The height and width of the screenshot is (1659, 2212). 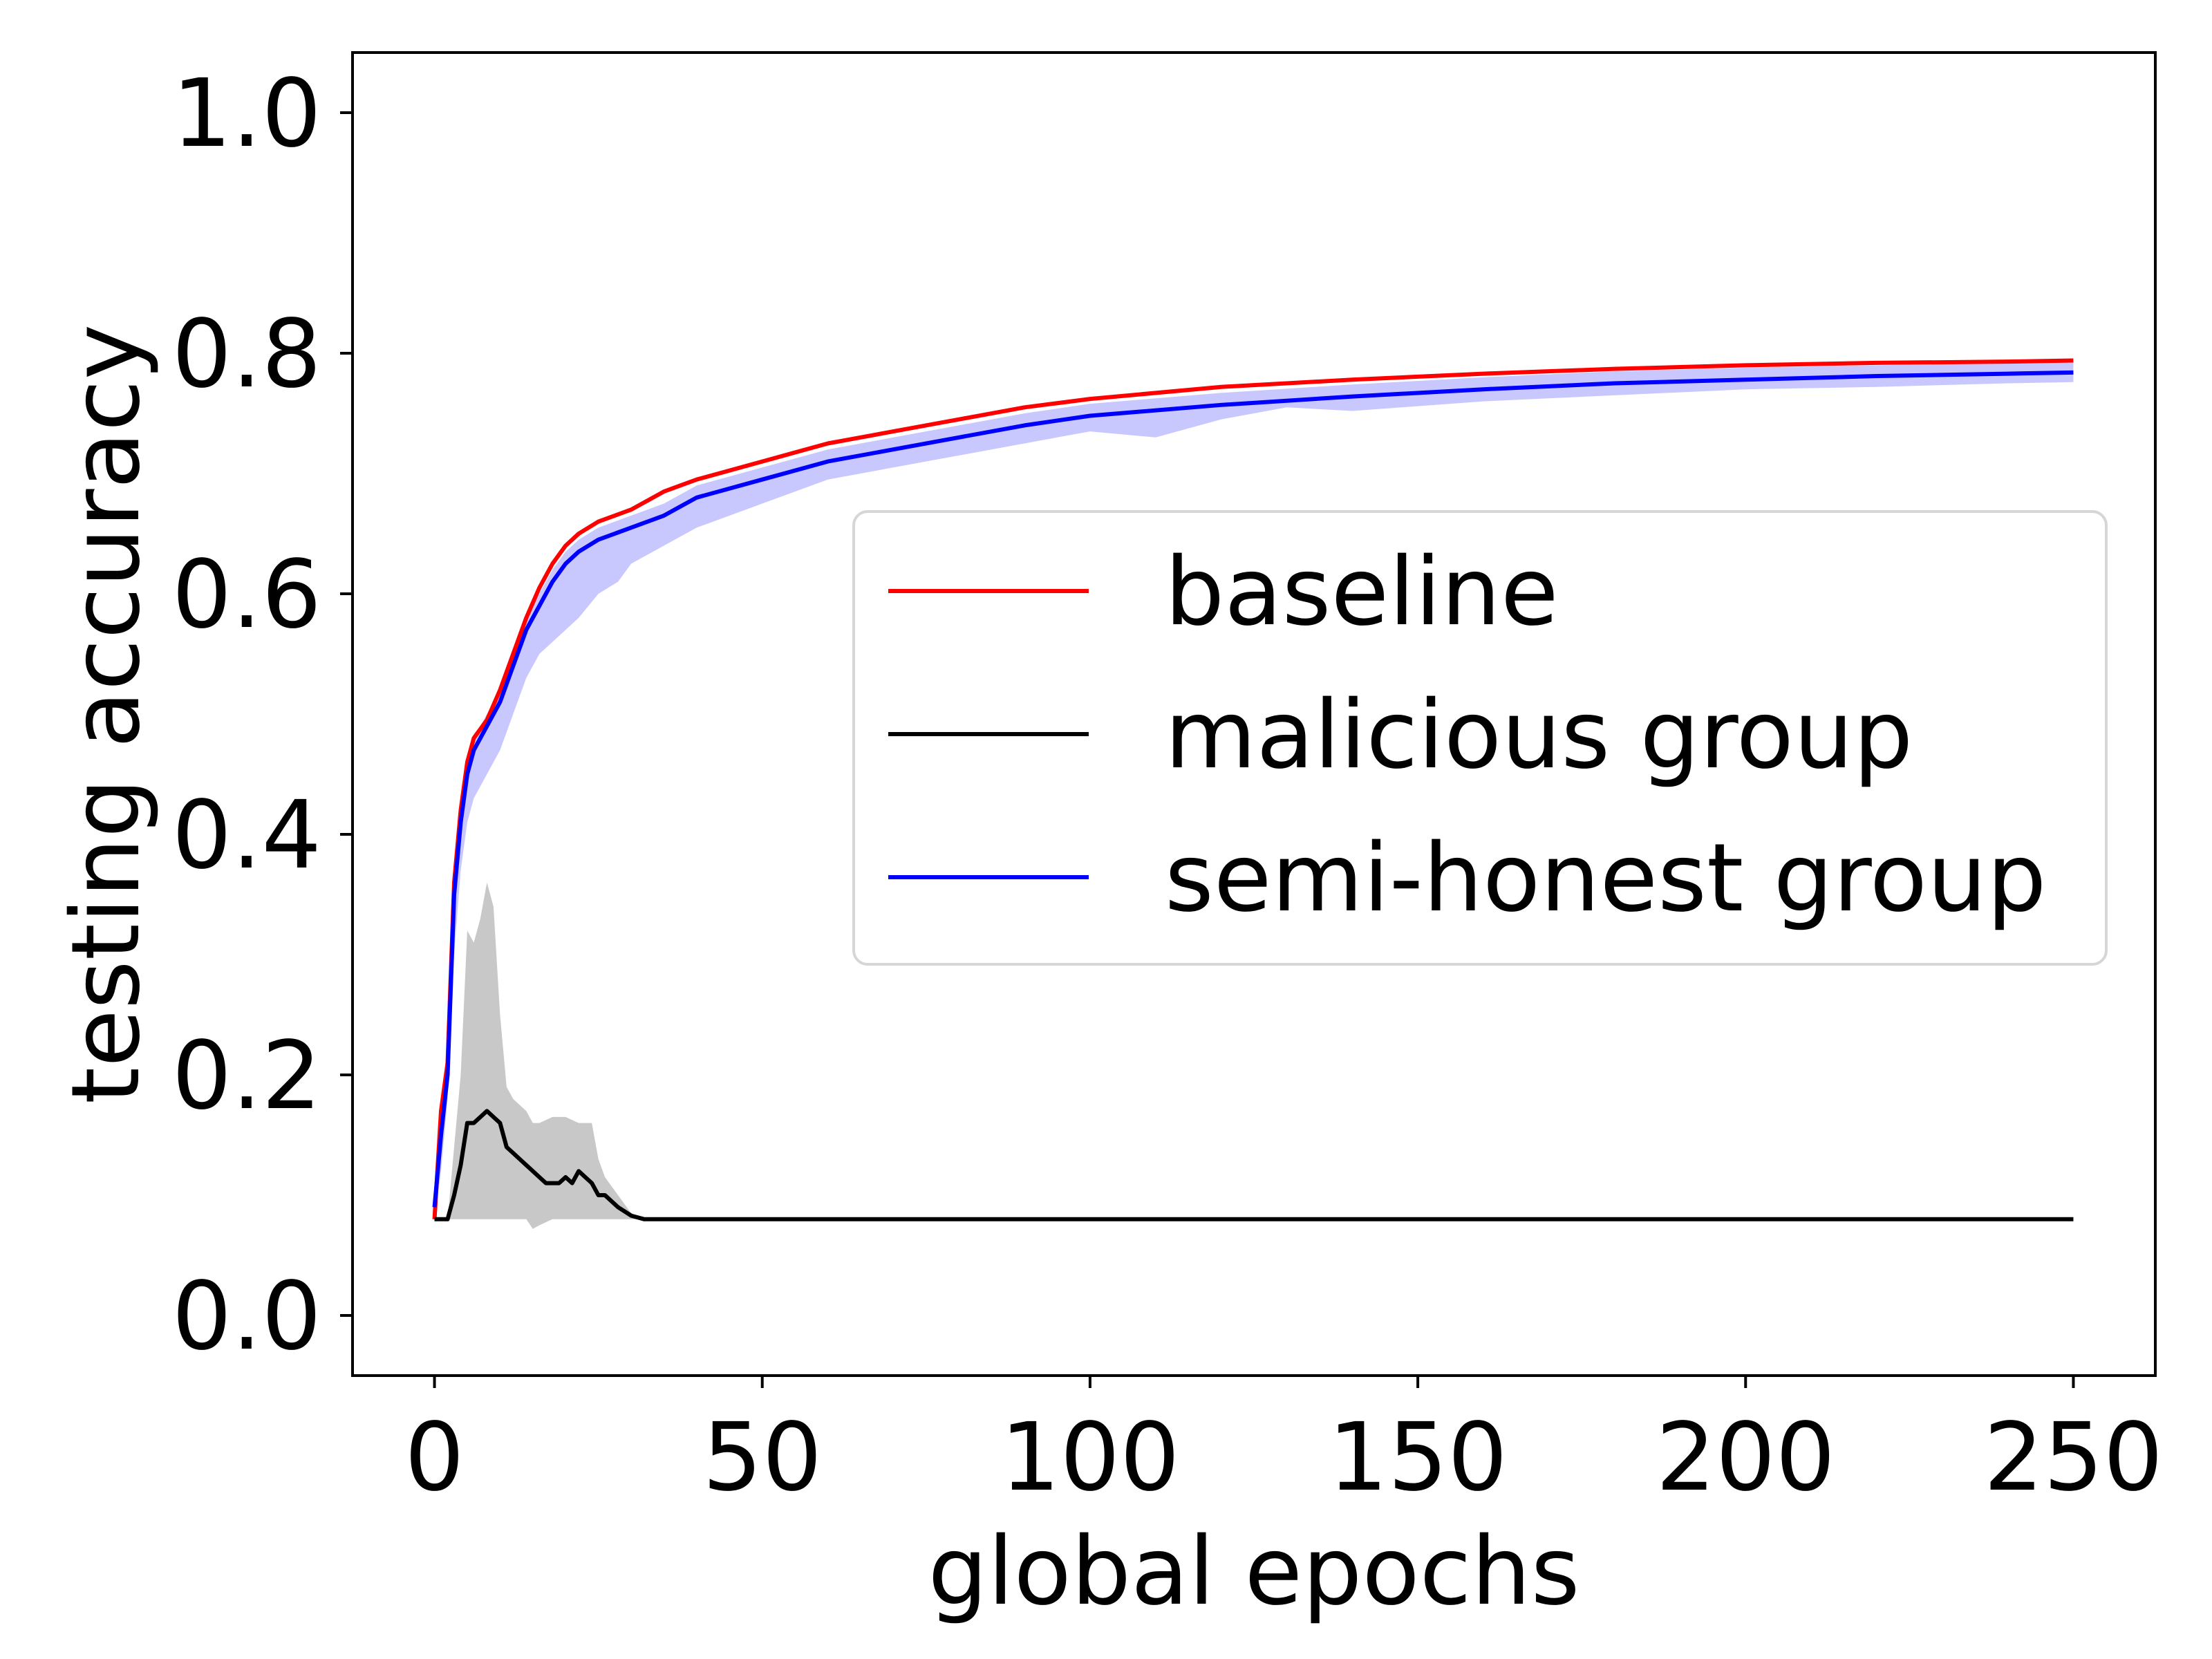 What do you see at coordinates (1283, 1444) in the screenshot?
I see `x-axis-ticks: 0 50 100 150 200 250` at bounding box center [1283, 1444].